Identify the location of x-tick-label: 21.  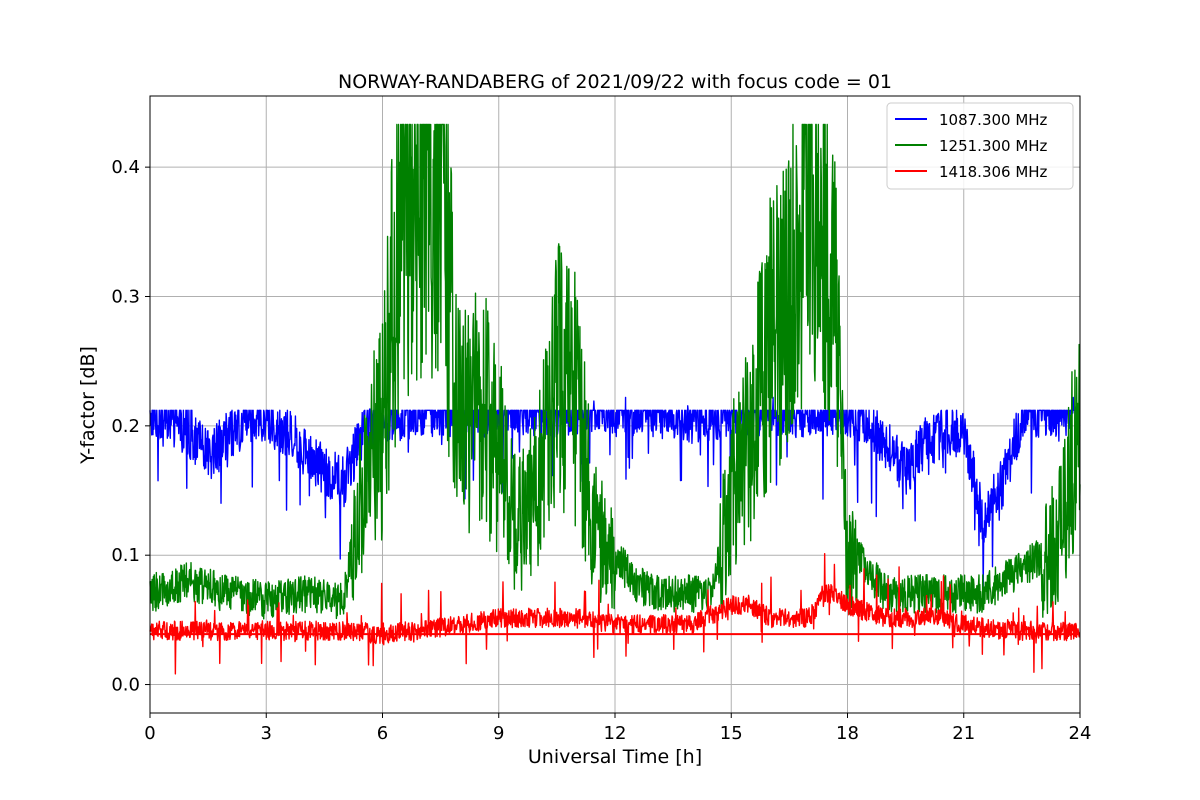
(963, 733).